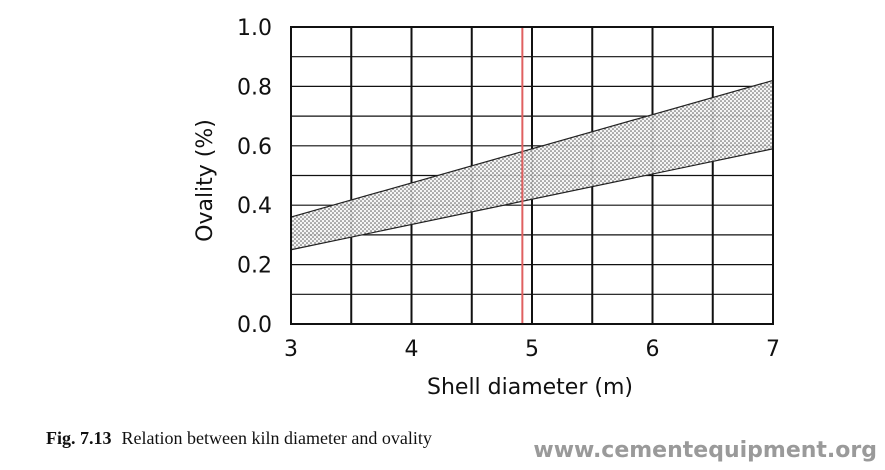 Image resolution: width=885 pixels, height=470 pixels. I want to click on y-tick-label: 0.0, so click(254, 325).